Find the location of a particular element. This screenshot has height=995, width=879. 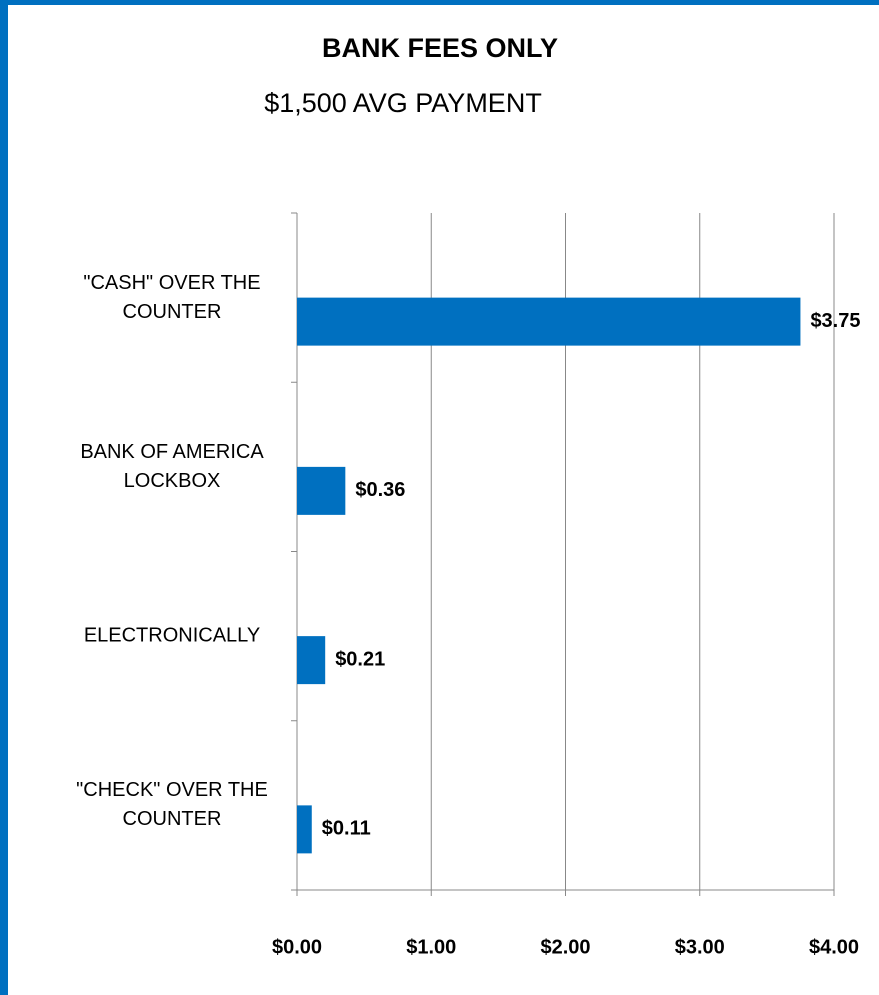

y-tick-label: BANK OF AMERICA LOCKBOX is located at coordinates (172, 466).